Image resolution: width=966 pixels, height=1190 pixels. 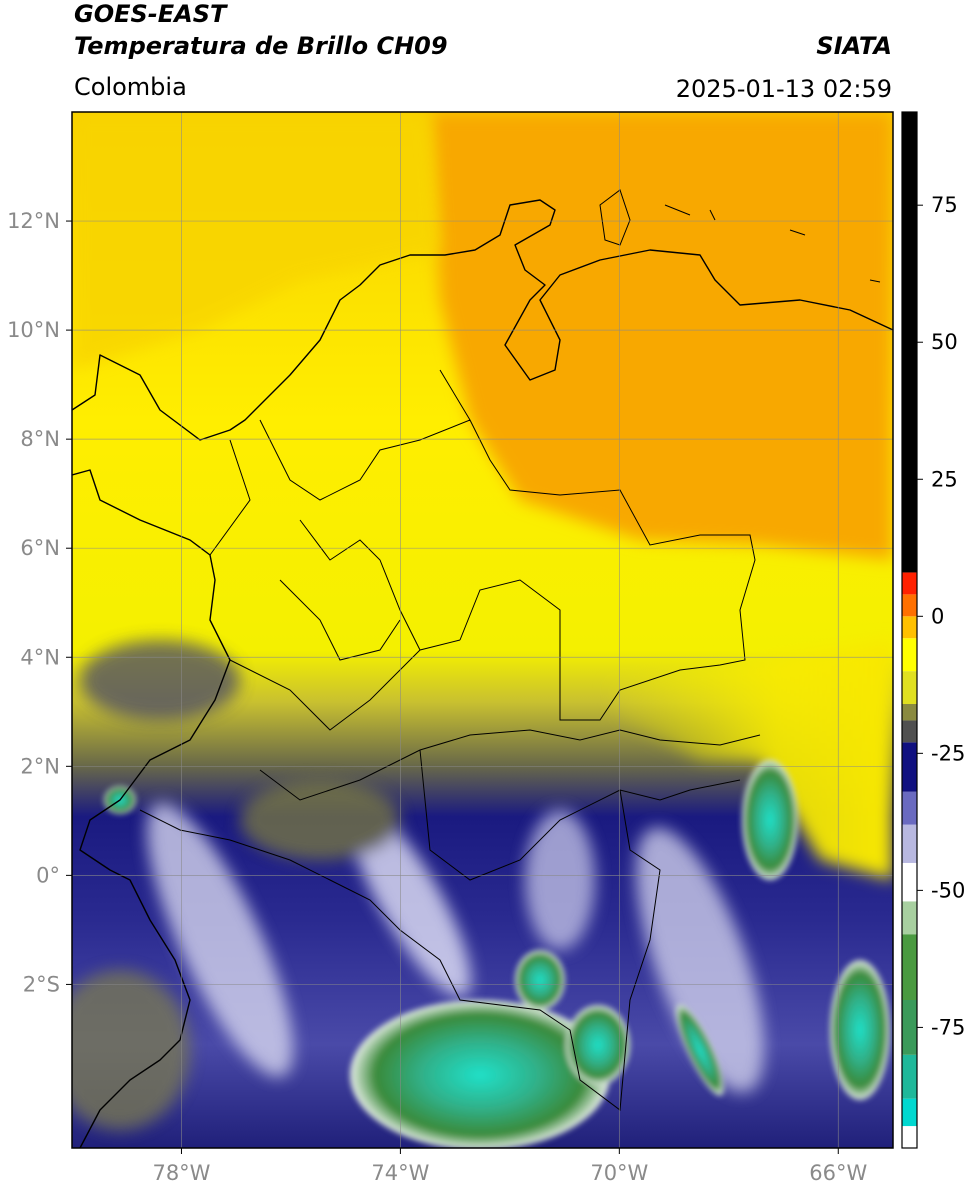 I want to click on colorbar-tick-label: 75, so click(x=944, y=205).